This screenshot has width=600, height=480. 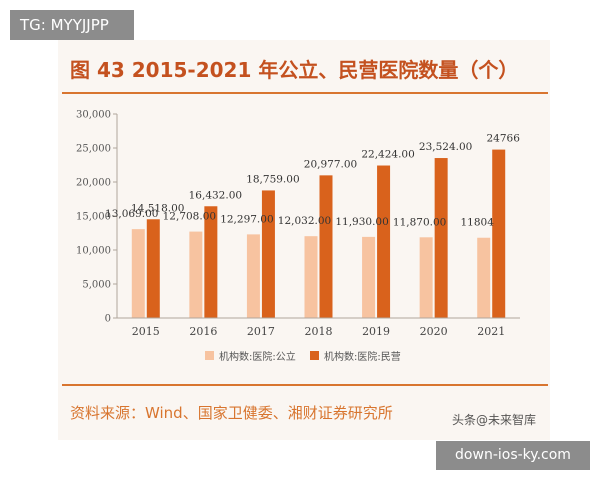 What do you see at coordinates (305, 93) in the screenshot?
I see `title-rule` at bounding box center [305, 93].